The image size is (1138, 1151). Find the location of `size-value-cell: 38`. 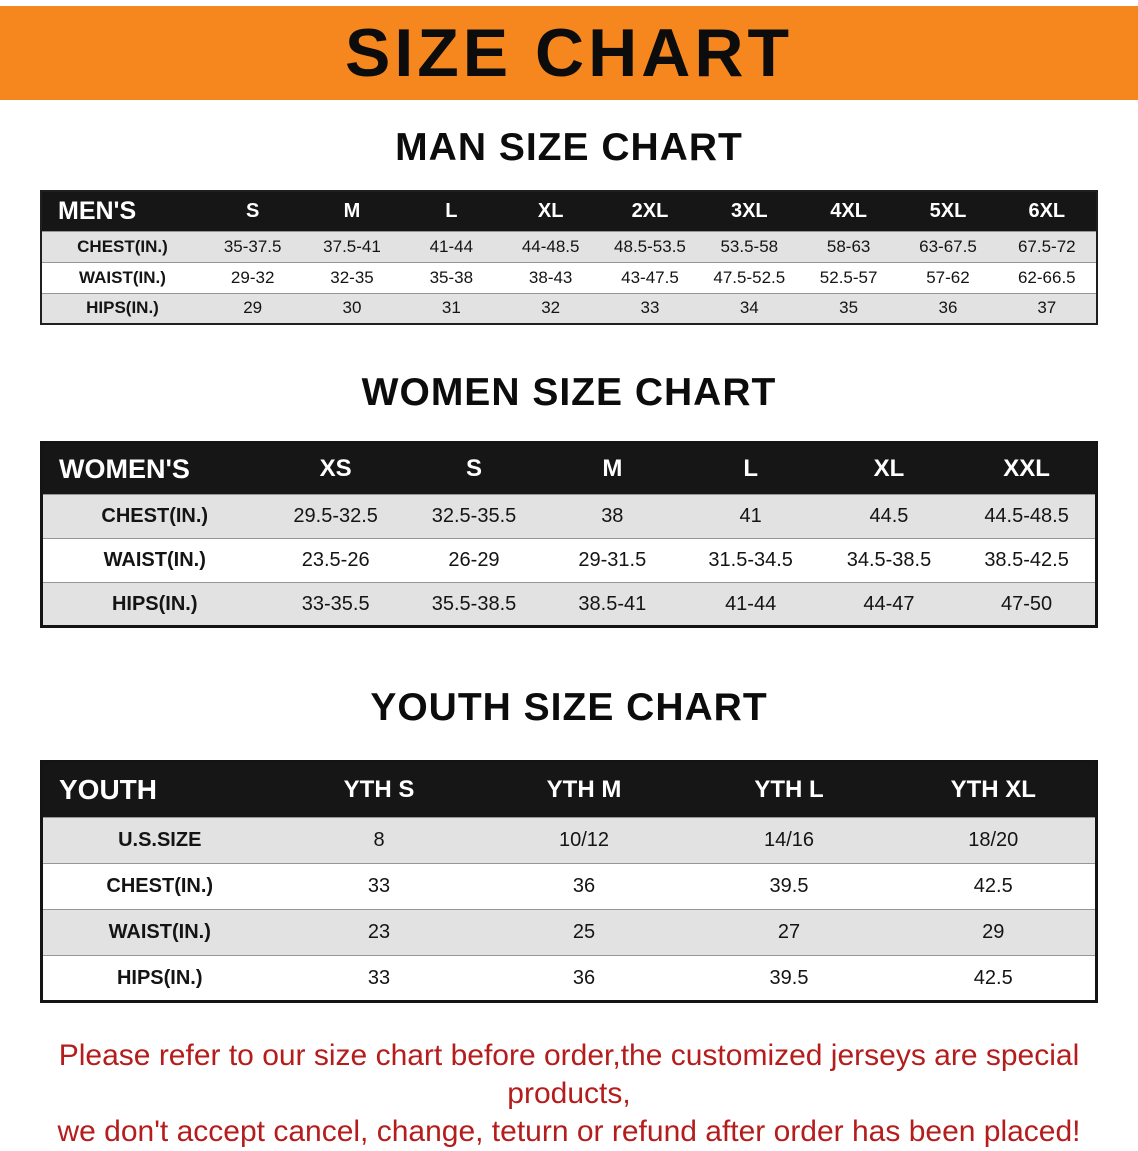

size-value-cell: 38 is located at coordinates (612, 516).